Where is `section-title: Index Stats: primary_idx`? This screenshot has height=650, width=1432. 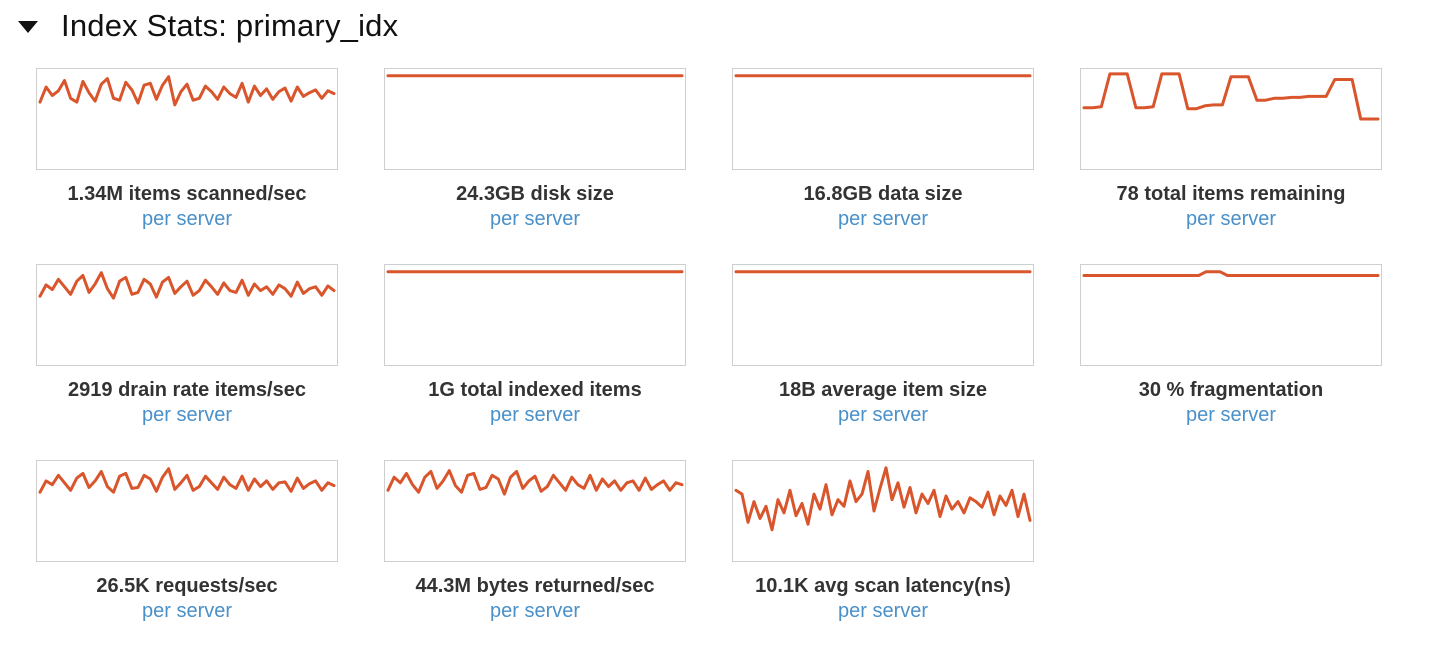
section-title: Index Stats: primary_idx is located at coordinates (230, 25).